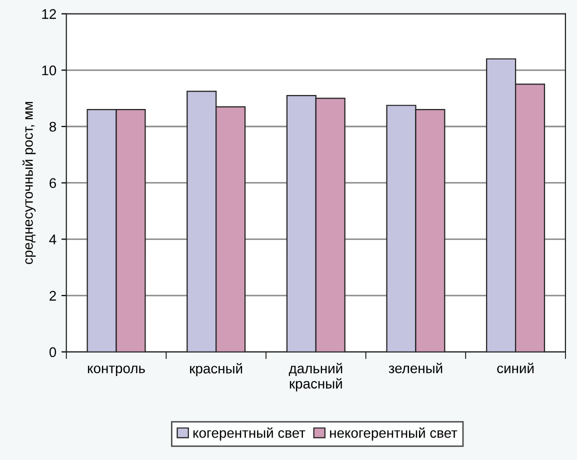 The image size is (577, 460). Describe the element at coordinates (53, 127) in the screenshot. I see `y-tick-label: 8` at that location.